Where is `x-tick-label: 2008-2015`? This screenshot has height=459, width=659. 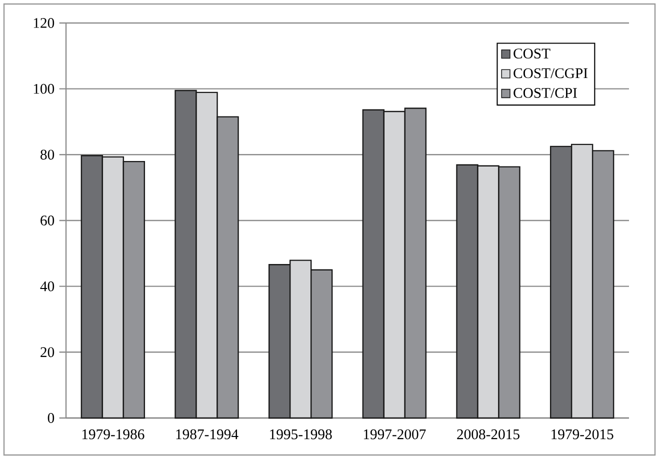
x-tick-label: 2008-2015 is located at coordinates (488, 434).